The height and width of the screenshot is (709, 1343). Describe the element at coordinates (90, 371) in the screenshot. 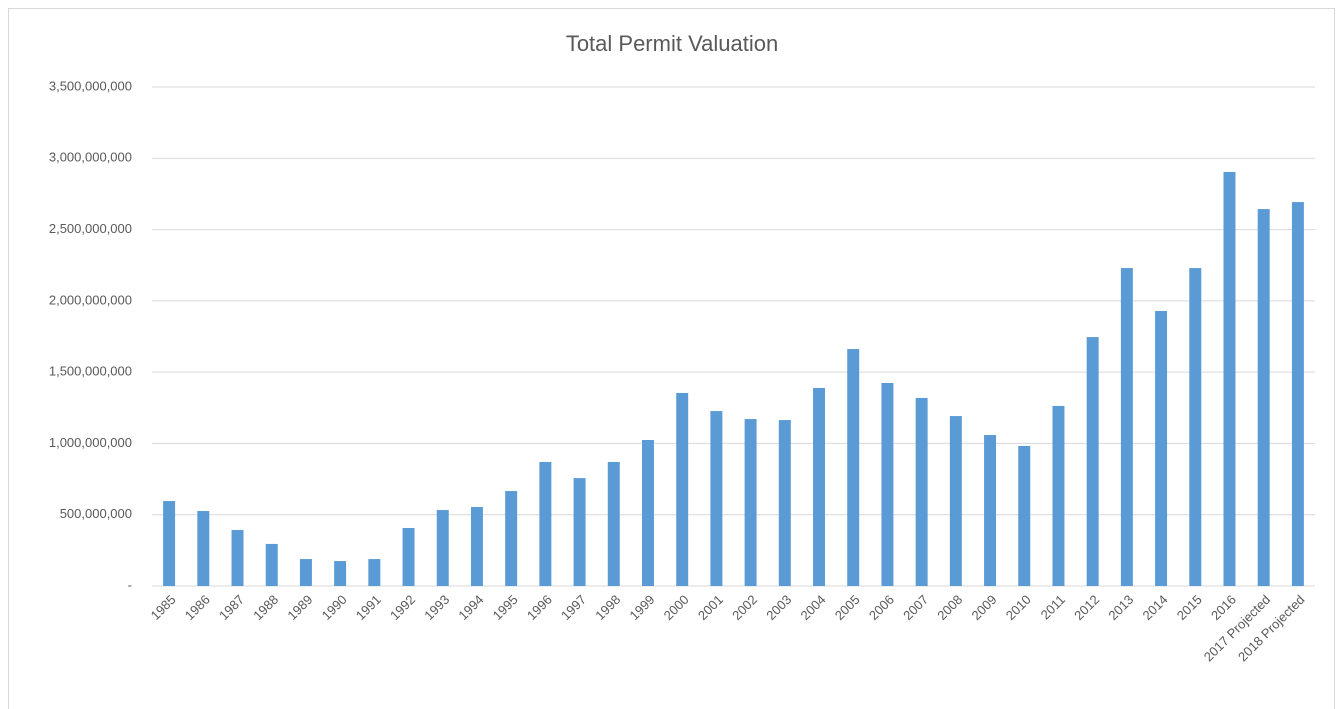

I see `y-tick-label: 1,500,000,000` at that location.